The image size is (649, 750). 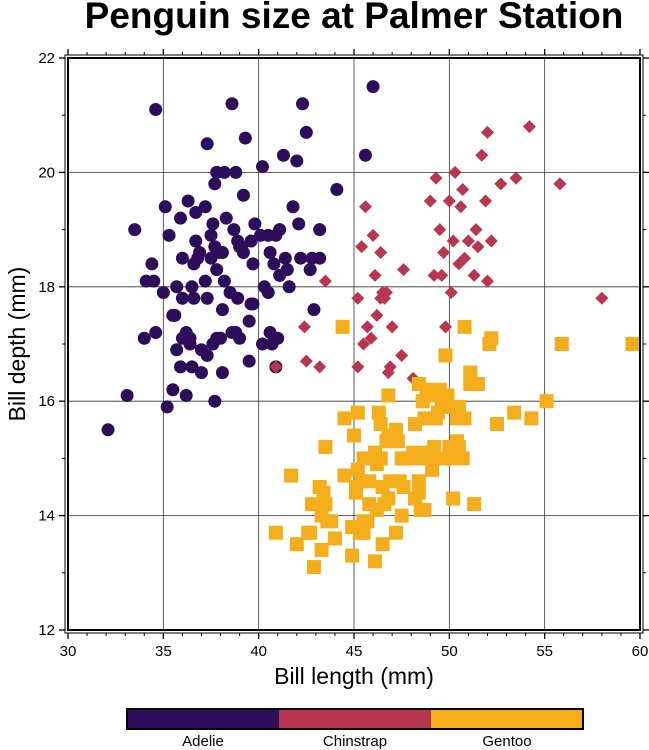 I want to click on legend-swatch-adelie, so click(x=203, y=719).